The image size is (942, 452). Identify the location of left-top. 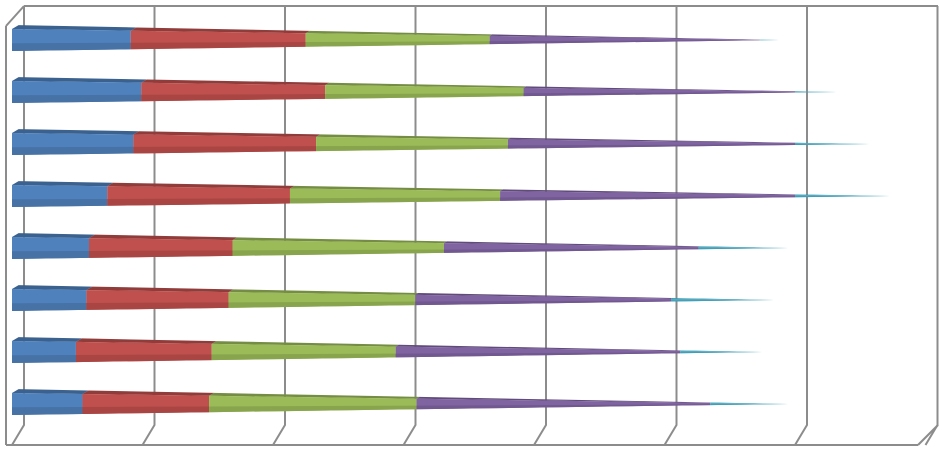
(15, 16).